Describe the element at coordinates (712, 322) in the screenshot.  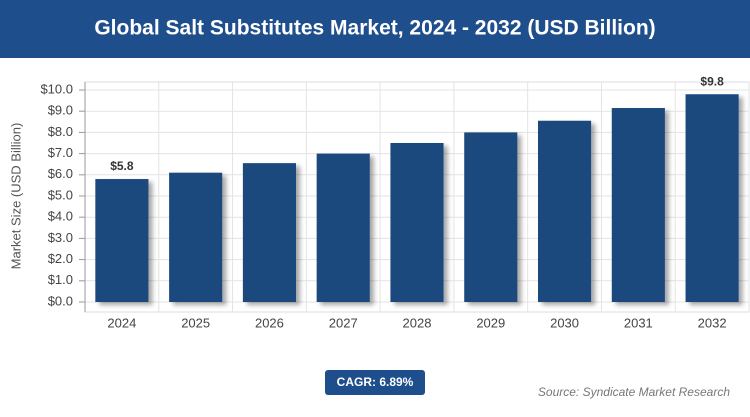
I see `x-tick-label: 2032` at that location.